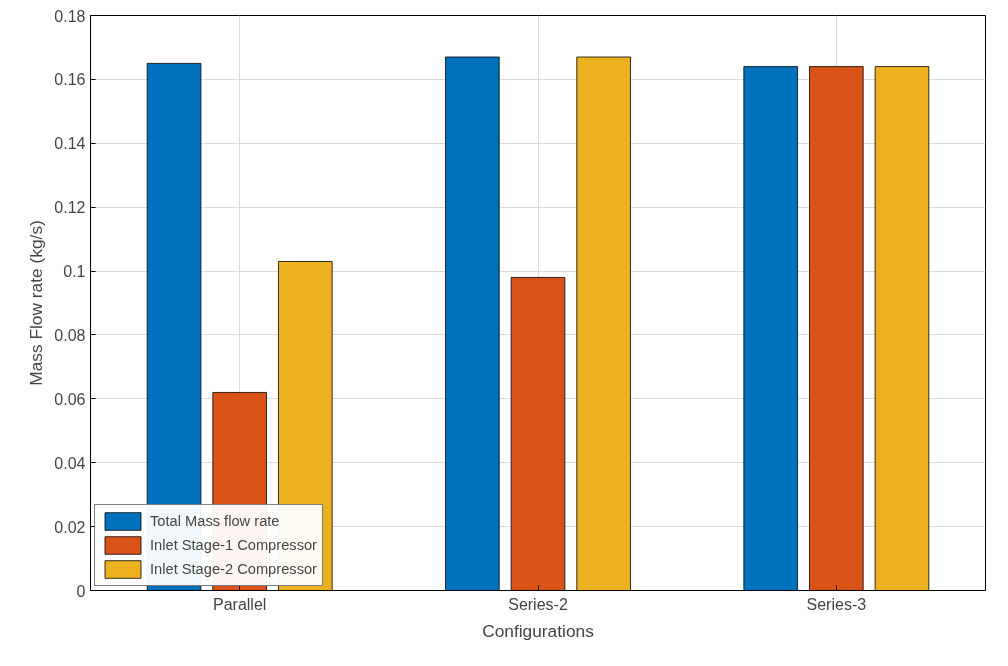 Image resolution: width=1008 pixels, height=666 pixels. What do you see at coordinates (233, 569) in the screenshot?
I see `legend-label: Inlet Stage-2 Compressor` at bounding box center [233, 569].